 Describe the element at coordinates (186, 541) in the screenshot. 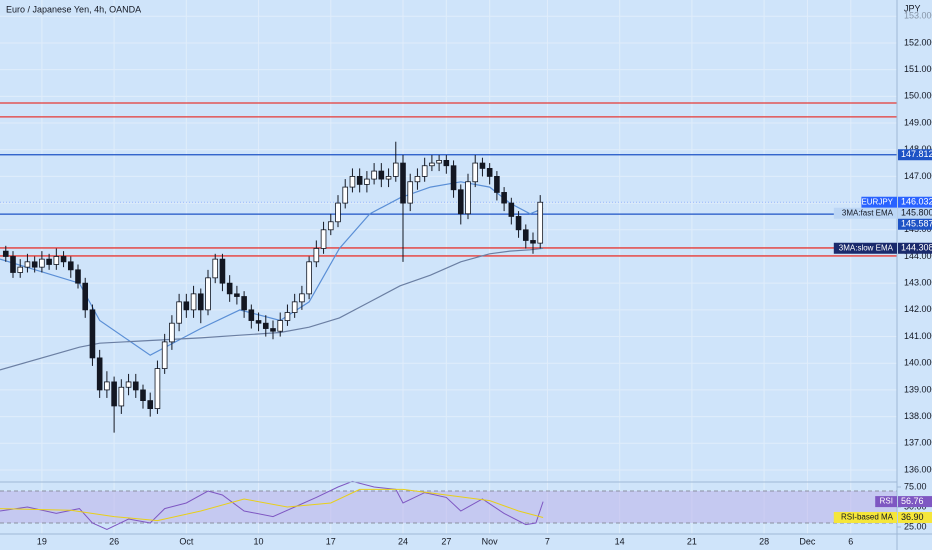

I see `x-tick-label: Oct` at that location.